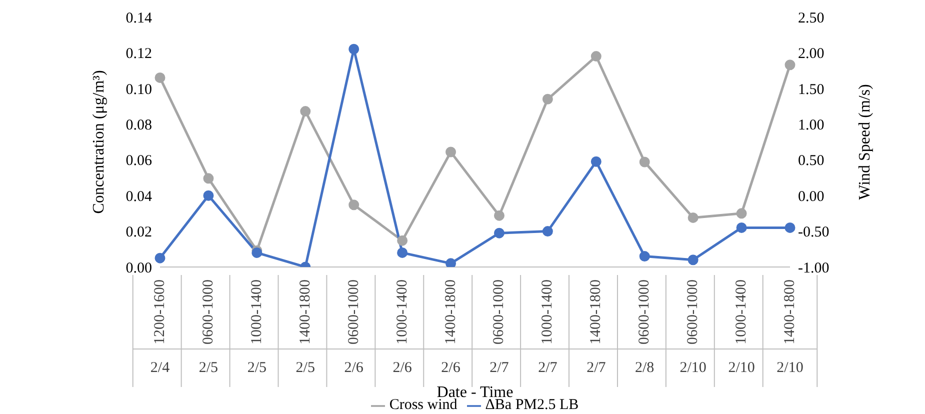 Image resolution: width=925 pixels, height=414 pixels. I want to click on y-tick-label: 0.14, so click(139, 18).